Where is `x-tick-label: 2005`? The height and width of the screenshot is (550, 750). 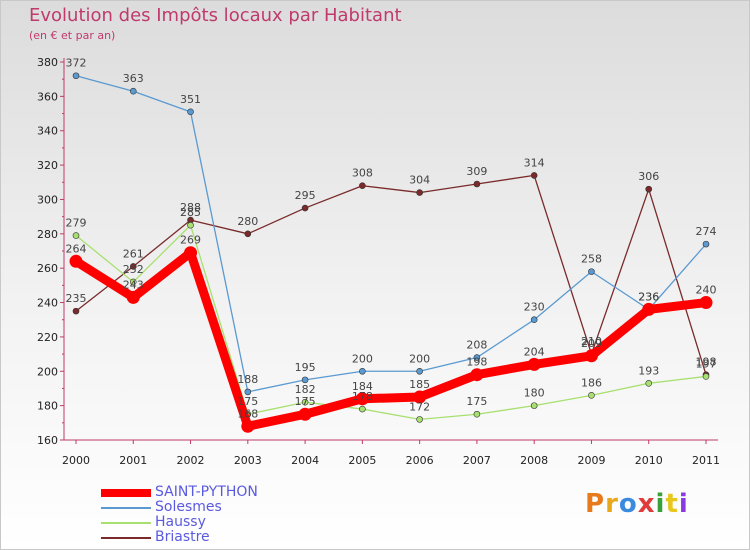
x-tick-label: 2005 is located at coordinates (362, 460).